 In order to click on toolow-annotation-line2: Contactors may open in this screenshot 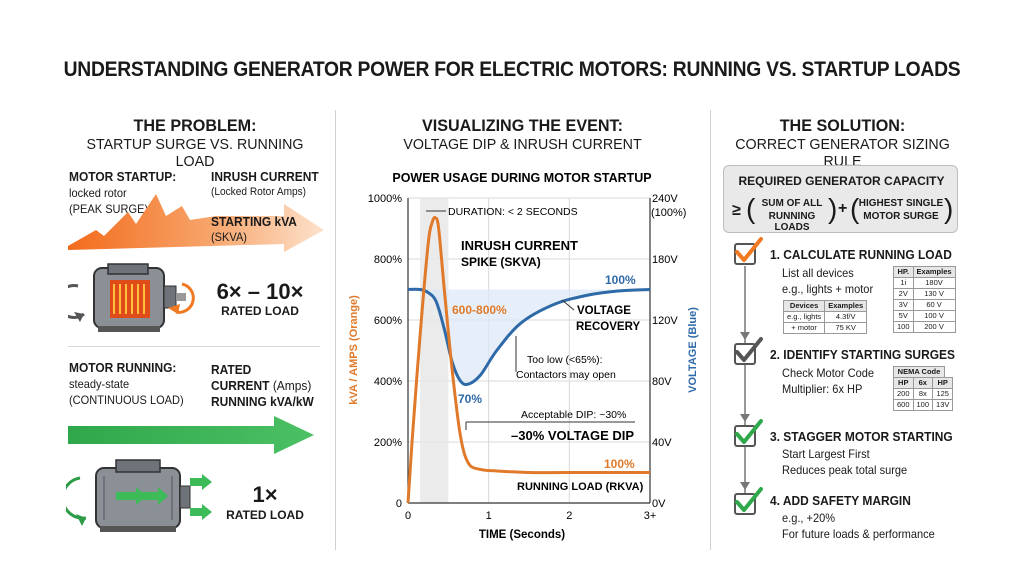, I will do `click(566, 375)`.